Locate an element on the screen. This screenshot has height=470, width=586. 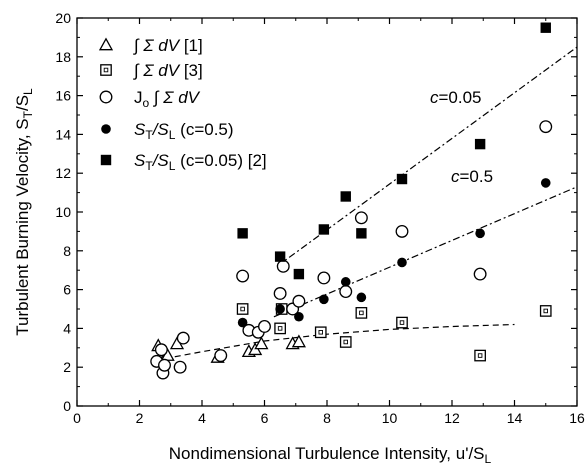
y-tick-label: 4 is located at coordinates (67, 328).